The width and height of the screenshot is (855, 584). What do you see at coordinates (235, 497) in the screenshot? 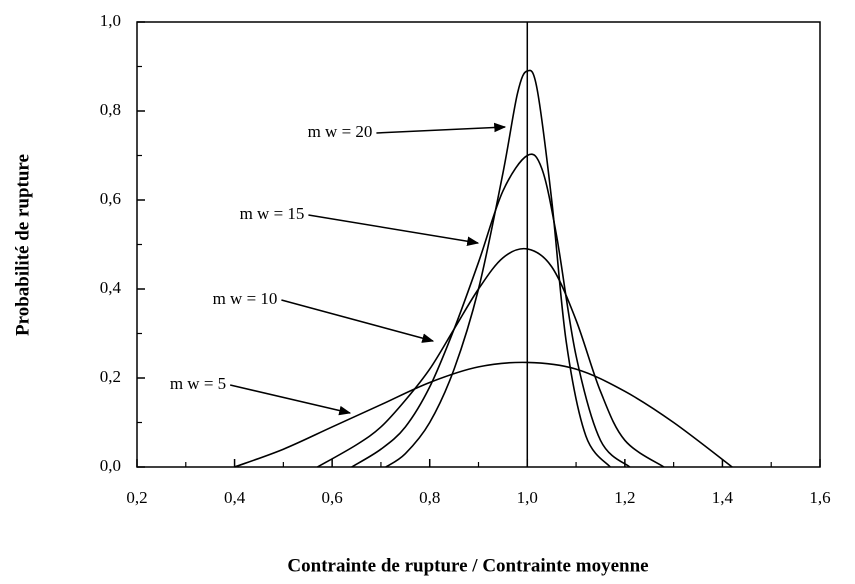
I see `x-tick-label: 0,4` at bounding box center [235, 497].